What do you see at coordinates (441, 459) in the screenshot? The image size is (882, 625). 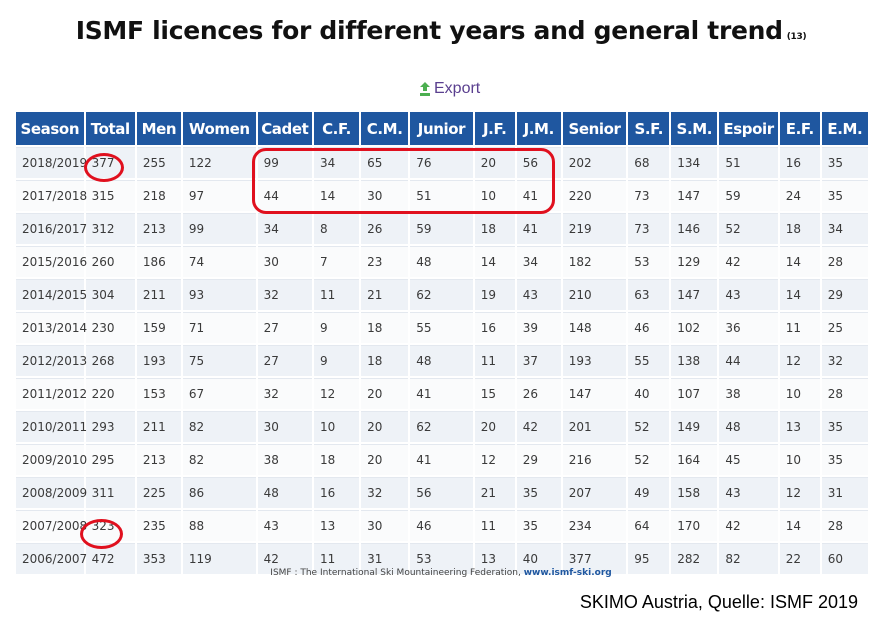 I see `table-cell: 41` at bounding box center [441, 459].